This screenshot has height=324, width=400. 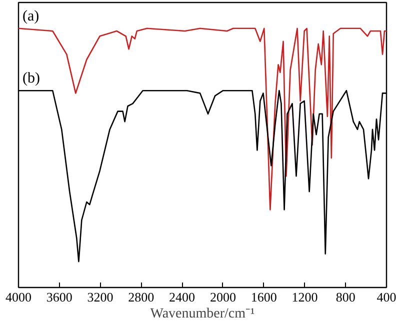 What do you see at coordinates (386, 297) in the screenshot?
I see `x-tick-label: 400` at bounding box center [386, 297].